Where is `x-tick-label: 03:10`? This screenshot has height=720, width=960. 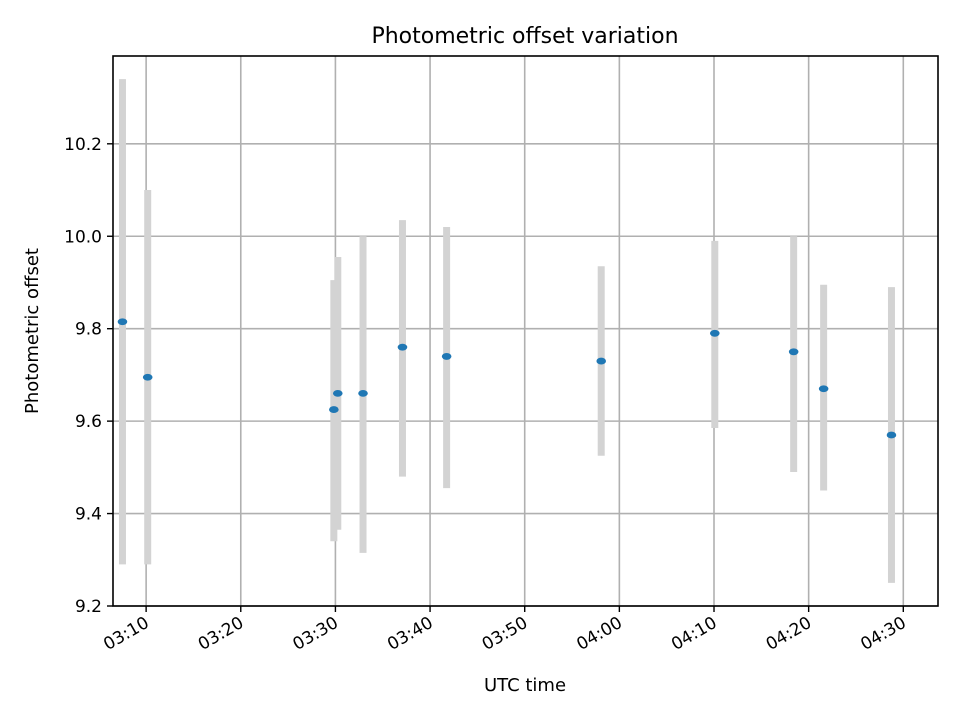 x-tick-label: 03:10 is located at coordinates (126, 634).